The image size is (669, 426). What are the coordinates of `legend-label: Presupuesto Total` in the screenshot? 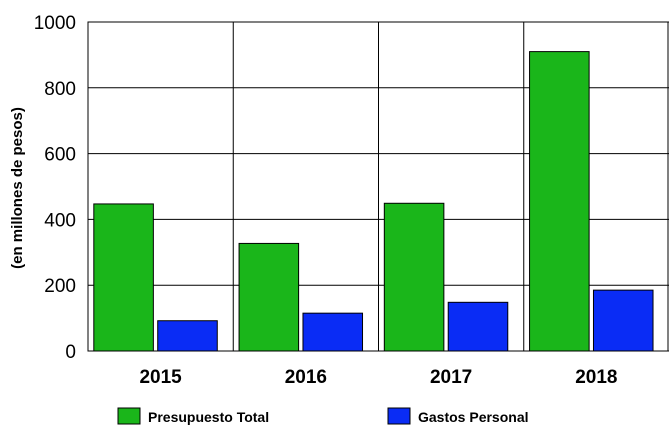 It's located at (208, 417).